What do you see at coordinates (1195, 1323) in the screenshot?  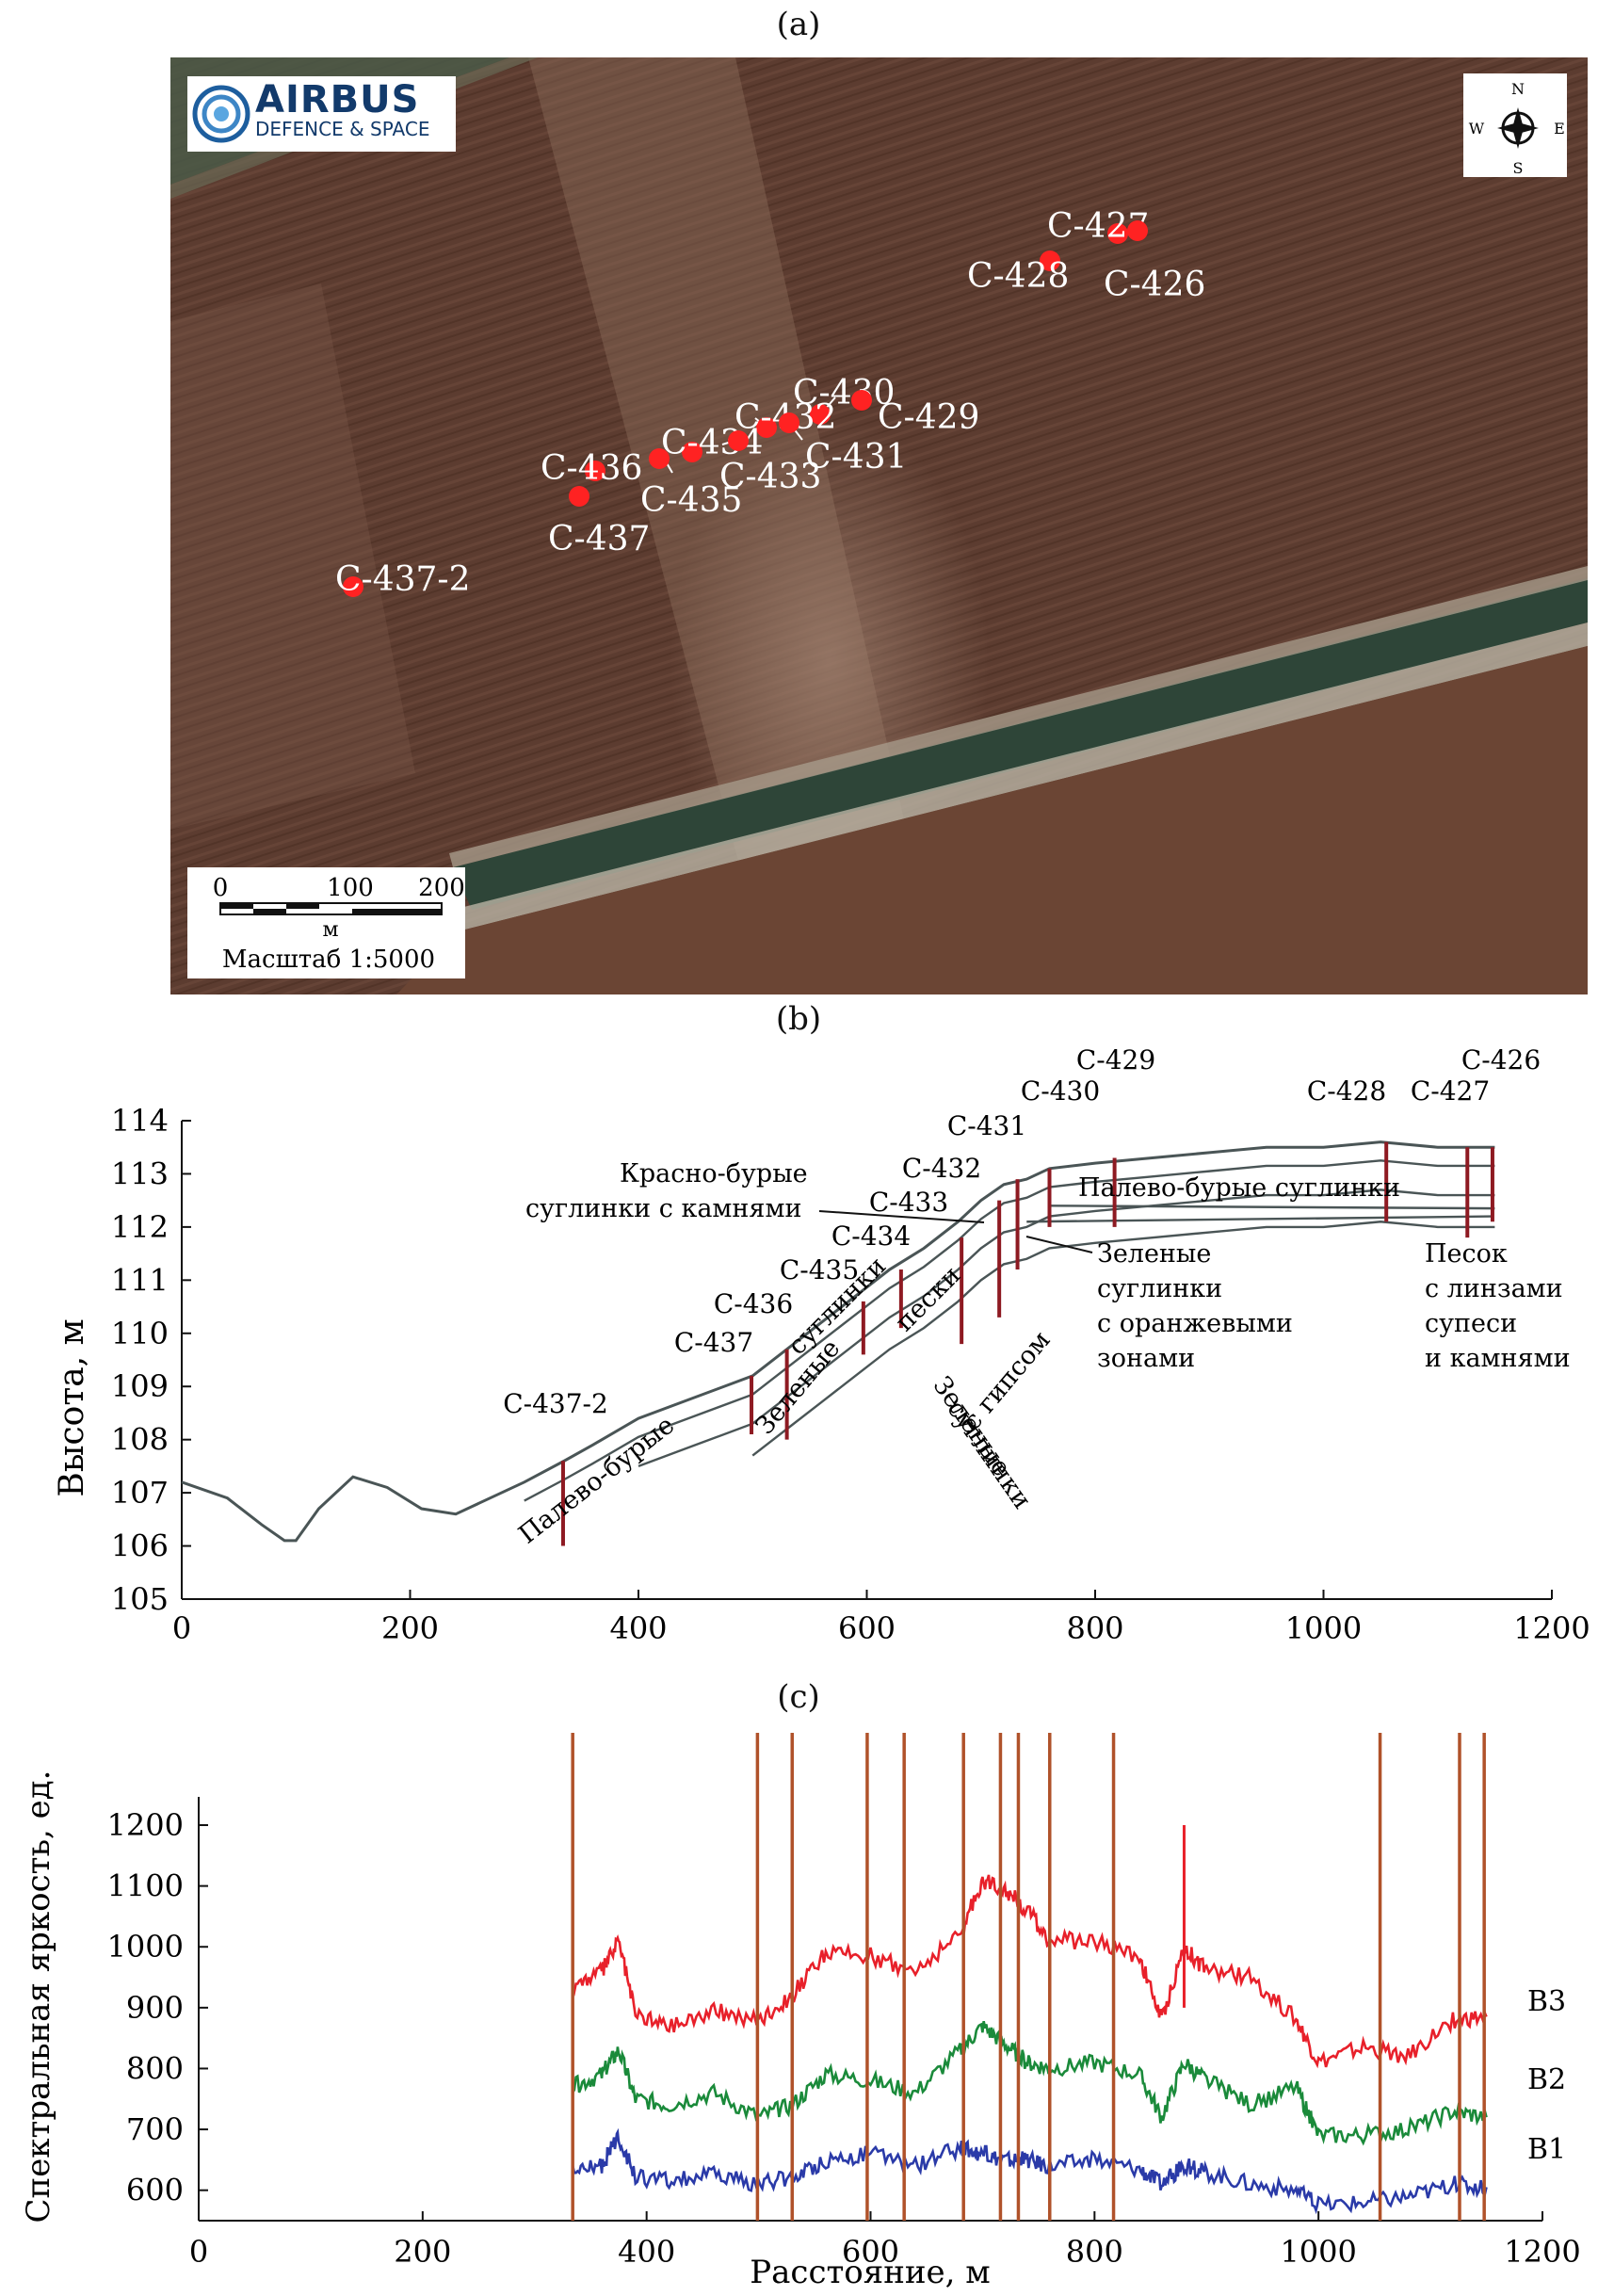 I see `annot-green-3: с оранжевыми` at bounding box center [1195, 1323].